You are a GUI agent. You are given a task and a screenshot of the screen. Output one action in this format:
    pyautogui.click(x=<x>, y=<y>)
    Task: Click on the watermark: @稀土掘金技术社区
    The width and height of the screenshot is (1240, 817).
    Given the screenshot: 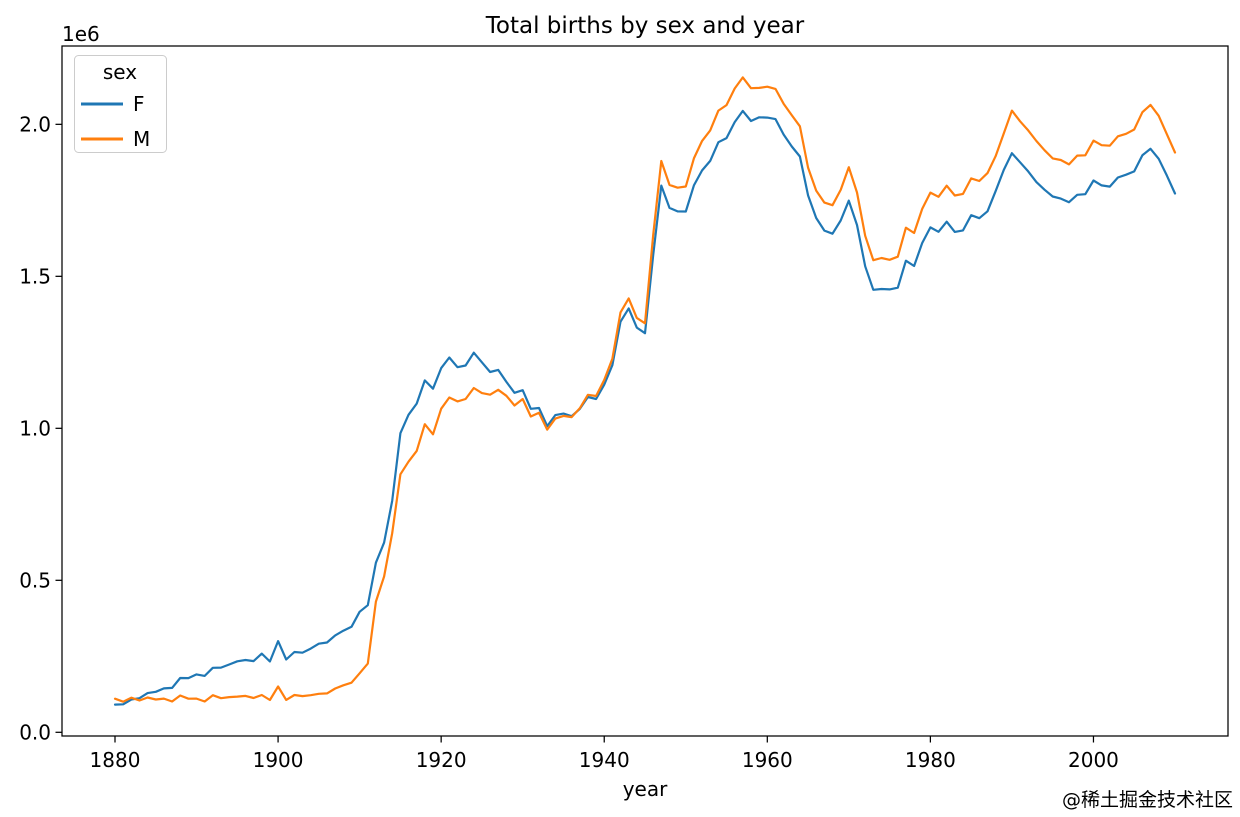 What is the action you would take?
    pyautogui.click(x=1147, y=800)
    